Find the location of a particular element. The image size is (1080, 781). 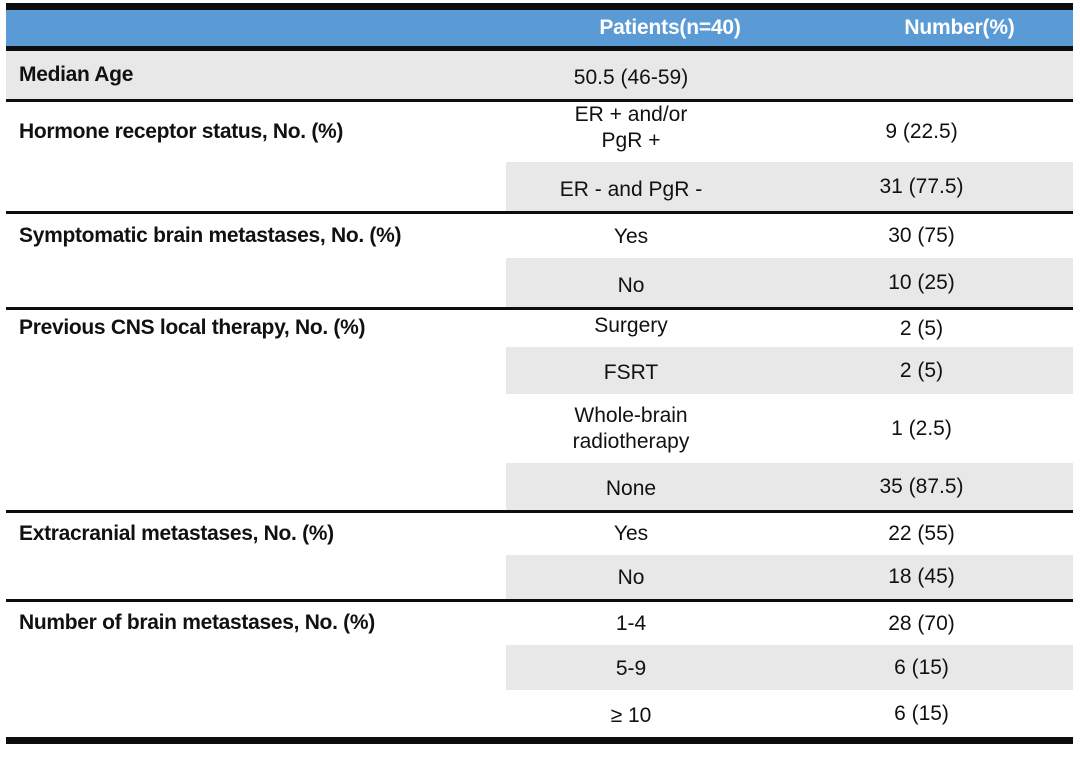

patients-cell: FSRT is located at coordinates (631, 371).